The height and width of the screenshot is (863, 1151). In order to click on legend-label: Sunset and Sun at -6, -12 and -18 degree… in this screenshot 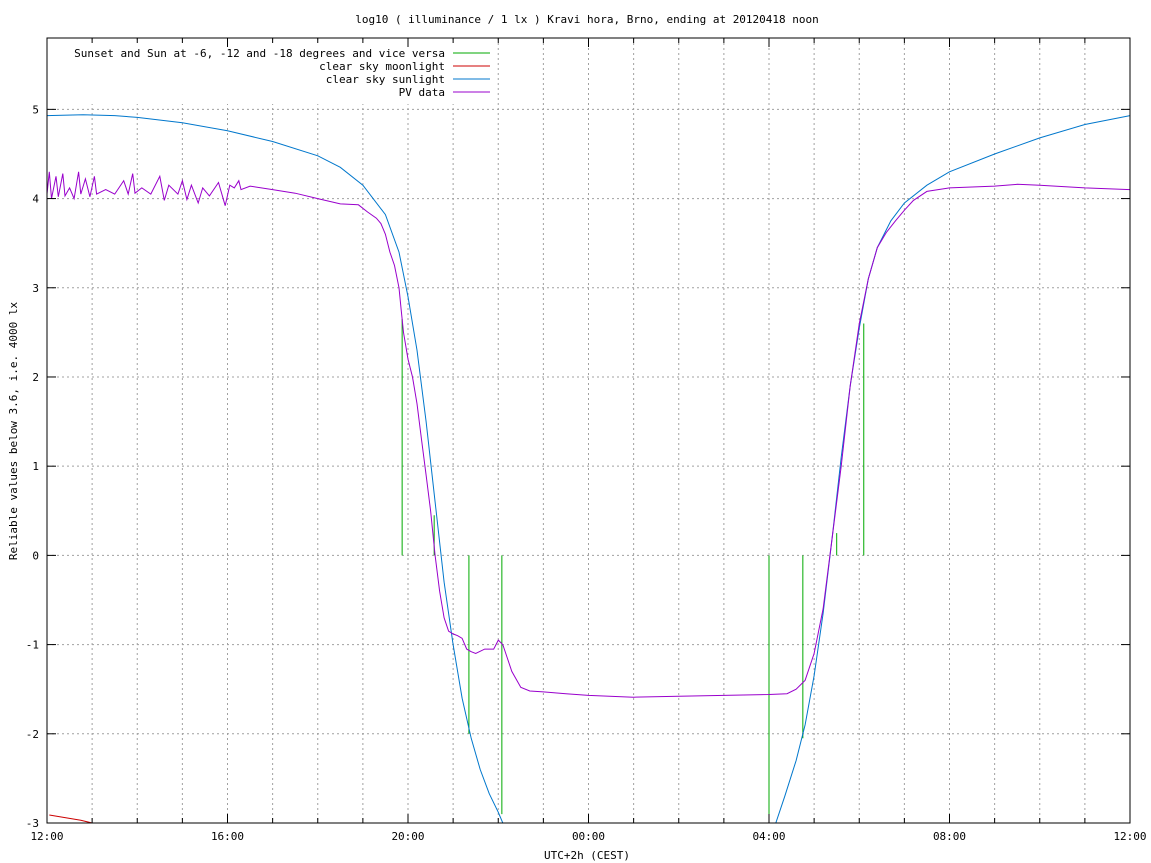, I will do `click(259, 53)`.